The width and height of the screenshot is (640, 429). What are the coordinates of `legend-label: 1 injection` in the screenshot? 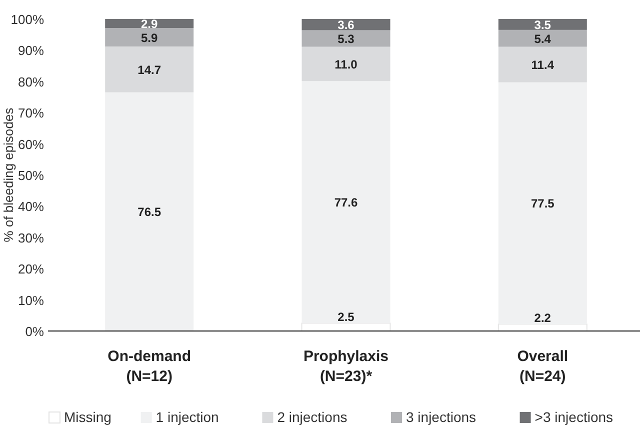 It's located at (187, 417).